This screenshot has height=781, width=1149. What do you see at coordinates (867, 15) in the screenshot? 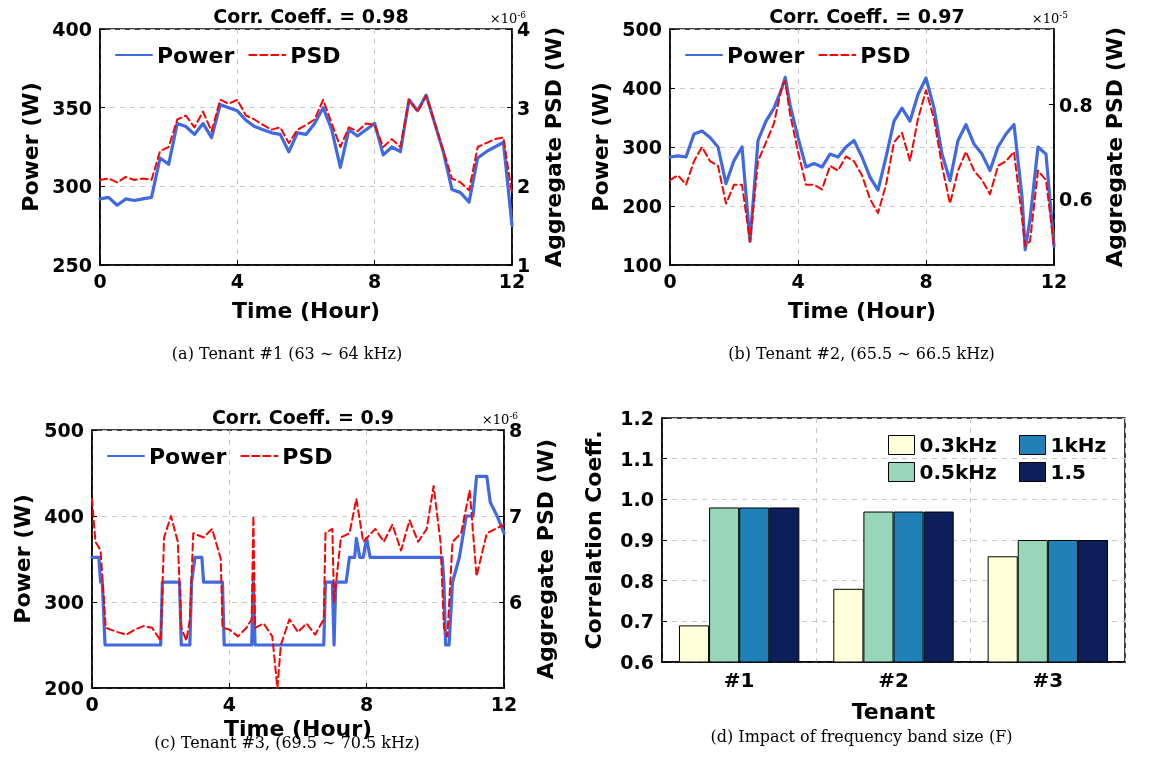
I see `chart-title: Corr. Coeff. = 0.97` at bounding box center [867, 15].